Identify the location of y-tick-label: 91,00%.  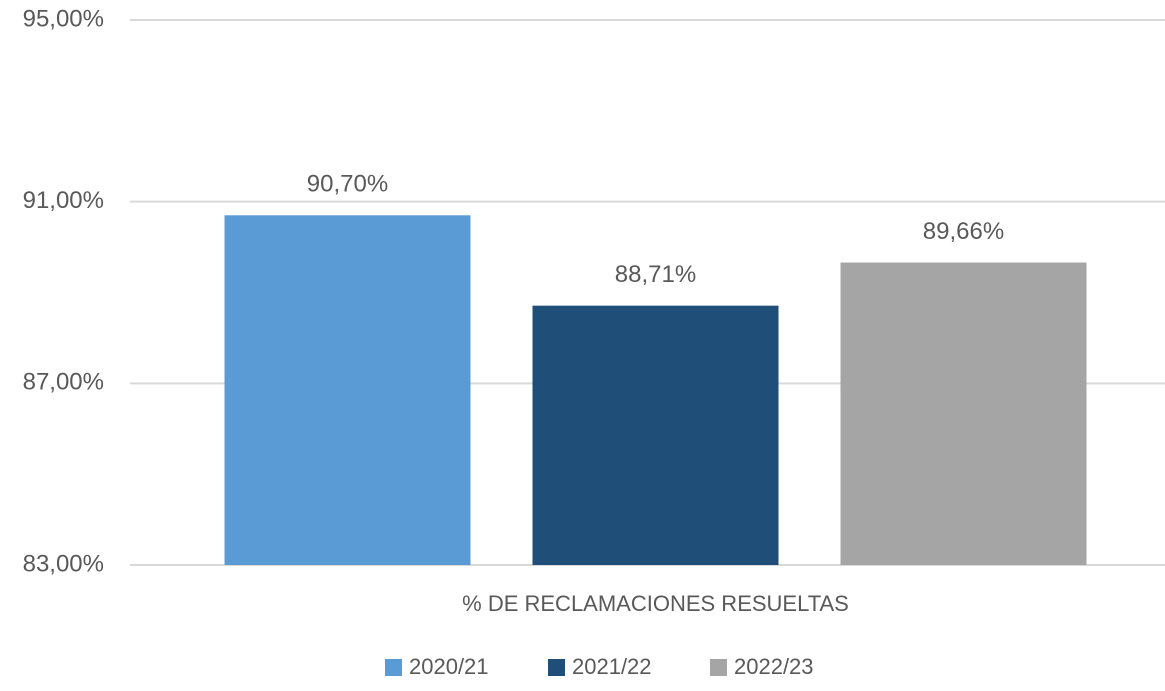
(63, 200).